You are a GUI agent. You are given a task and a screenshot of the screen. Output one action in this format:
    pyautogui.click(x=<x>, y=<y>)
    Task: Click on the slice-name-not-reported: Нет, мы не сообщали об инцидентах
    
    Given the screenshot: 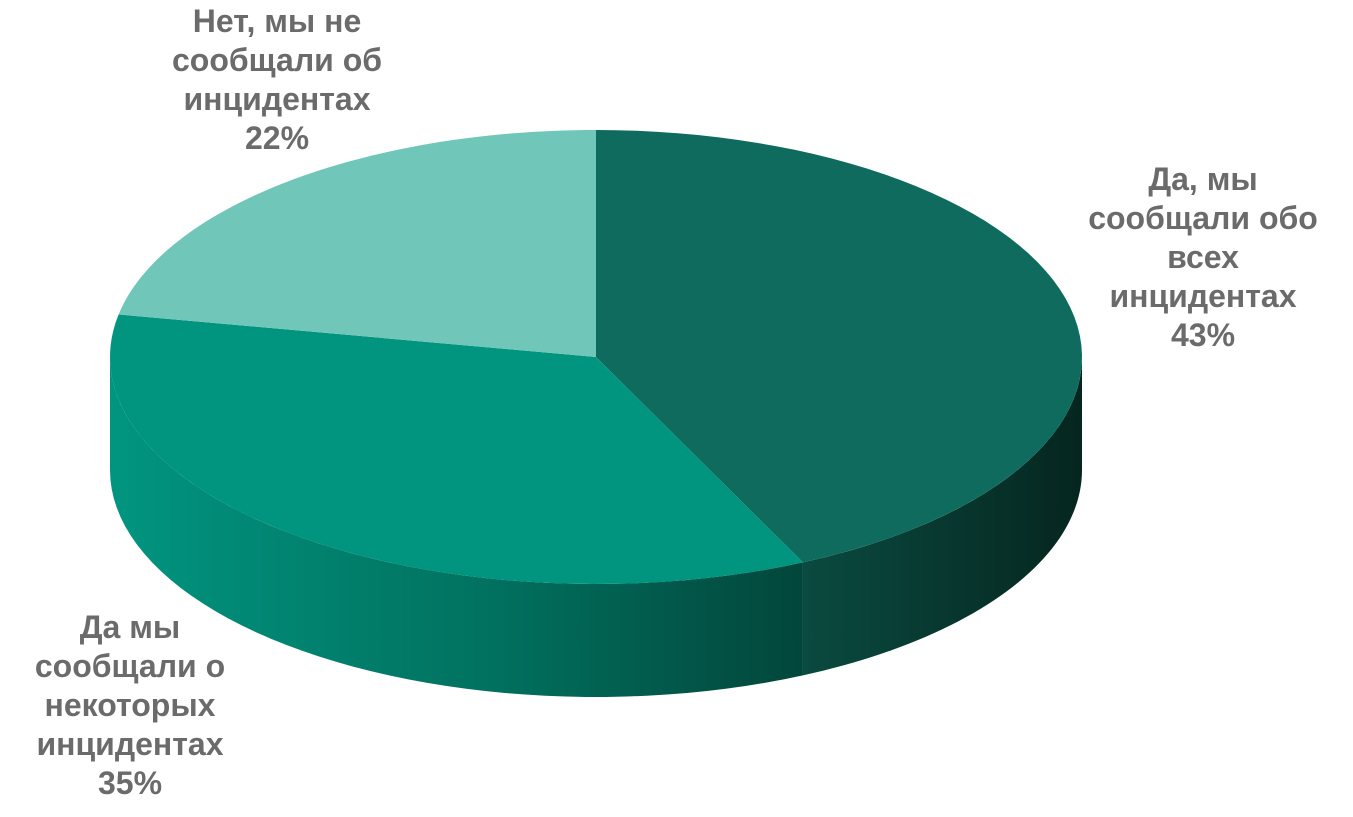 What is the action you would take?
    pyautogui.click(x=277, y=60)
    